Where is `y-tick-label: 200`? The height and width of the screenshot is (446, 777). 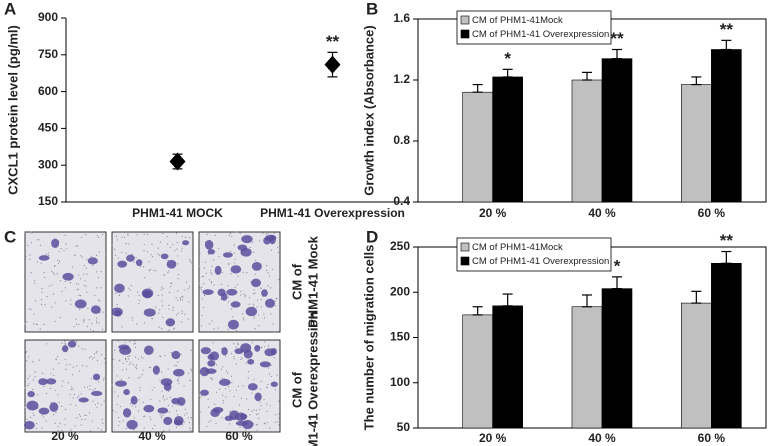 y-tick-label: 200 is located at coordinates (400, 291).